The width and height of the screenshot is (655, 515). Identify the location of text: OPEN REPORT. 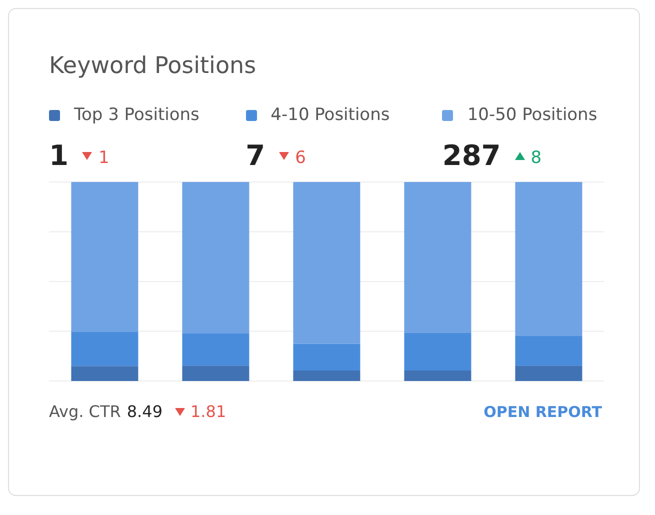
(543, 411).